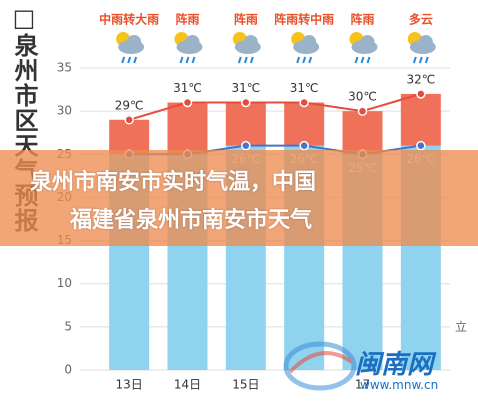 Image resolution: width=478 pixels, height=404 pixels. What do you see at coordinates (173, 182) in the screenshot?
I see `banner-line: 泉州市南安市实时气温，中国` at bounding box center [173, 182].